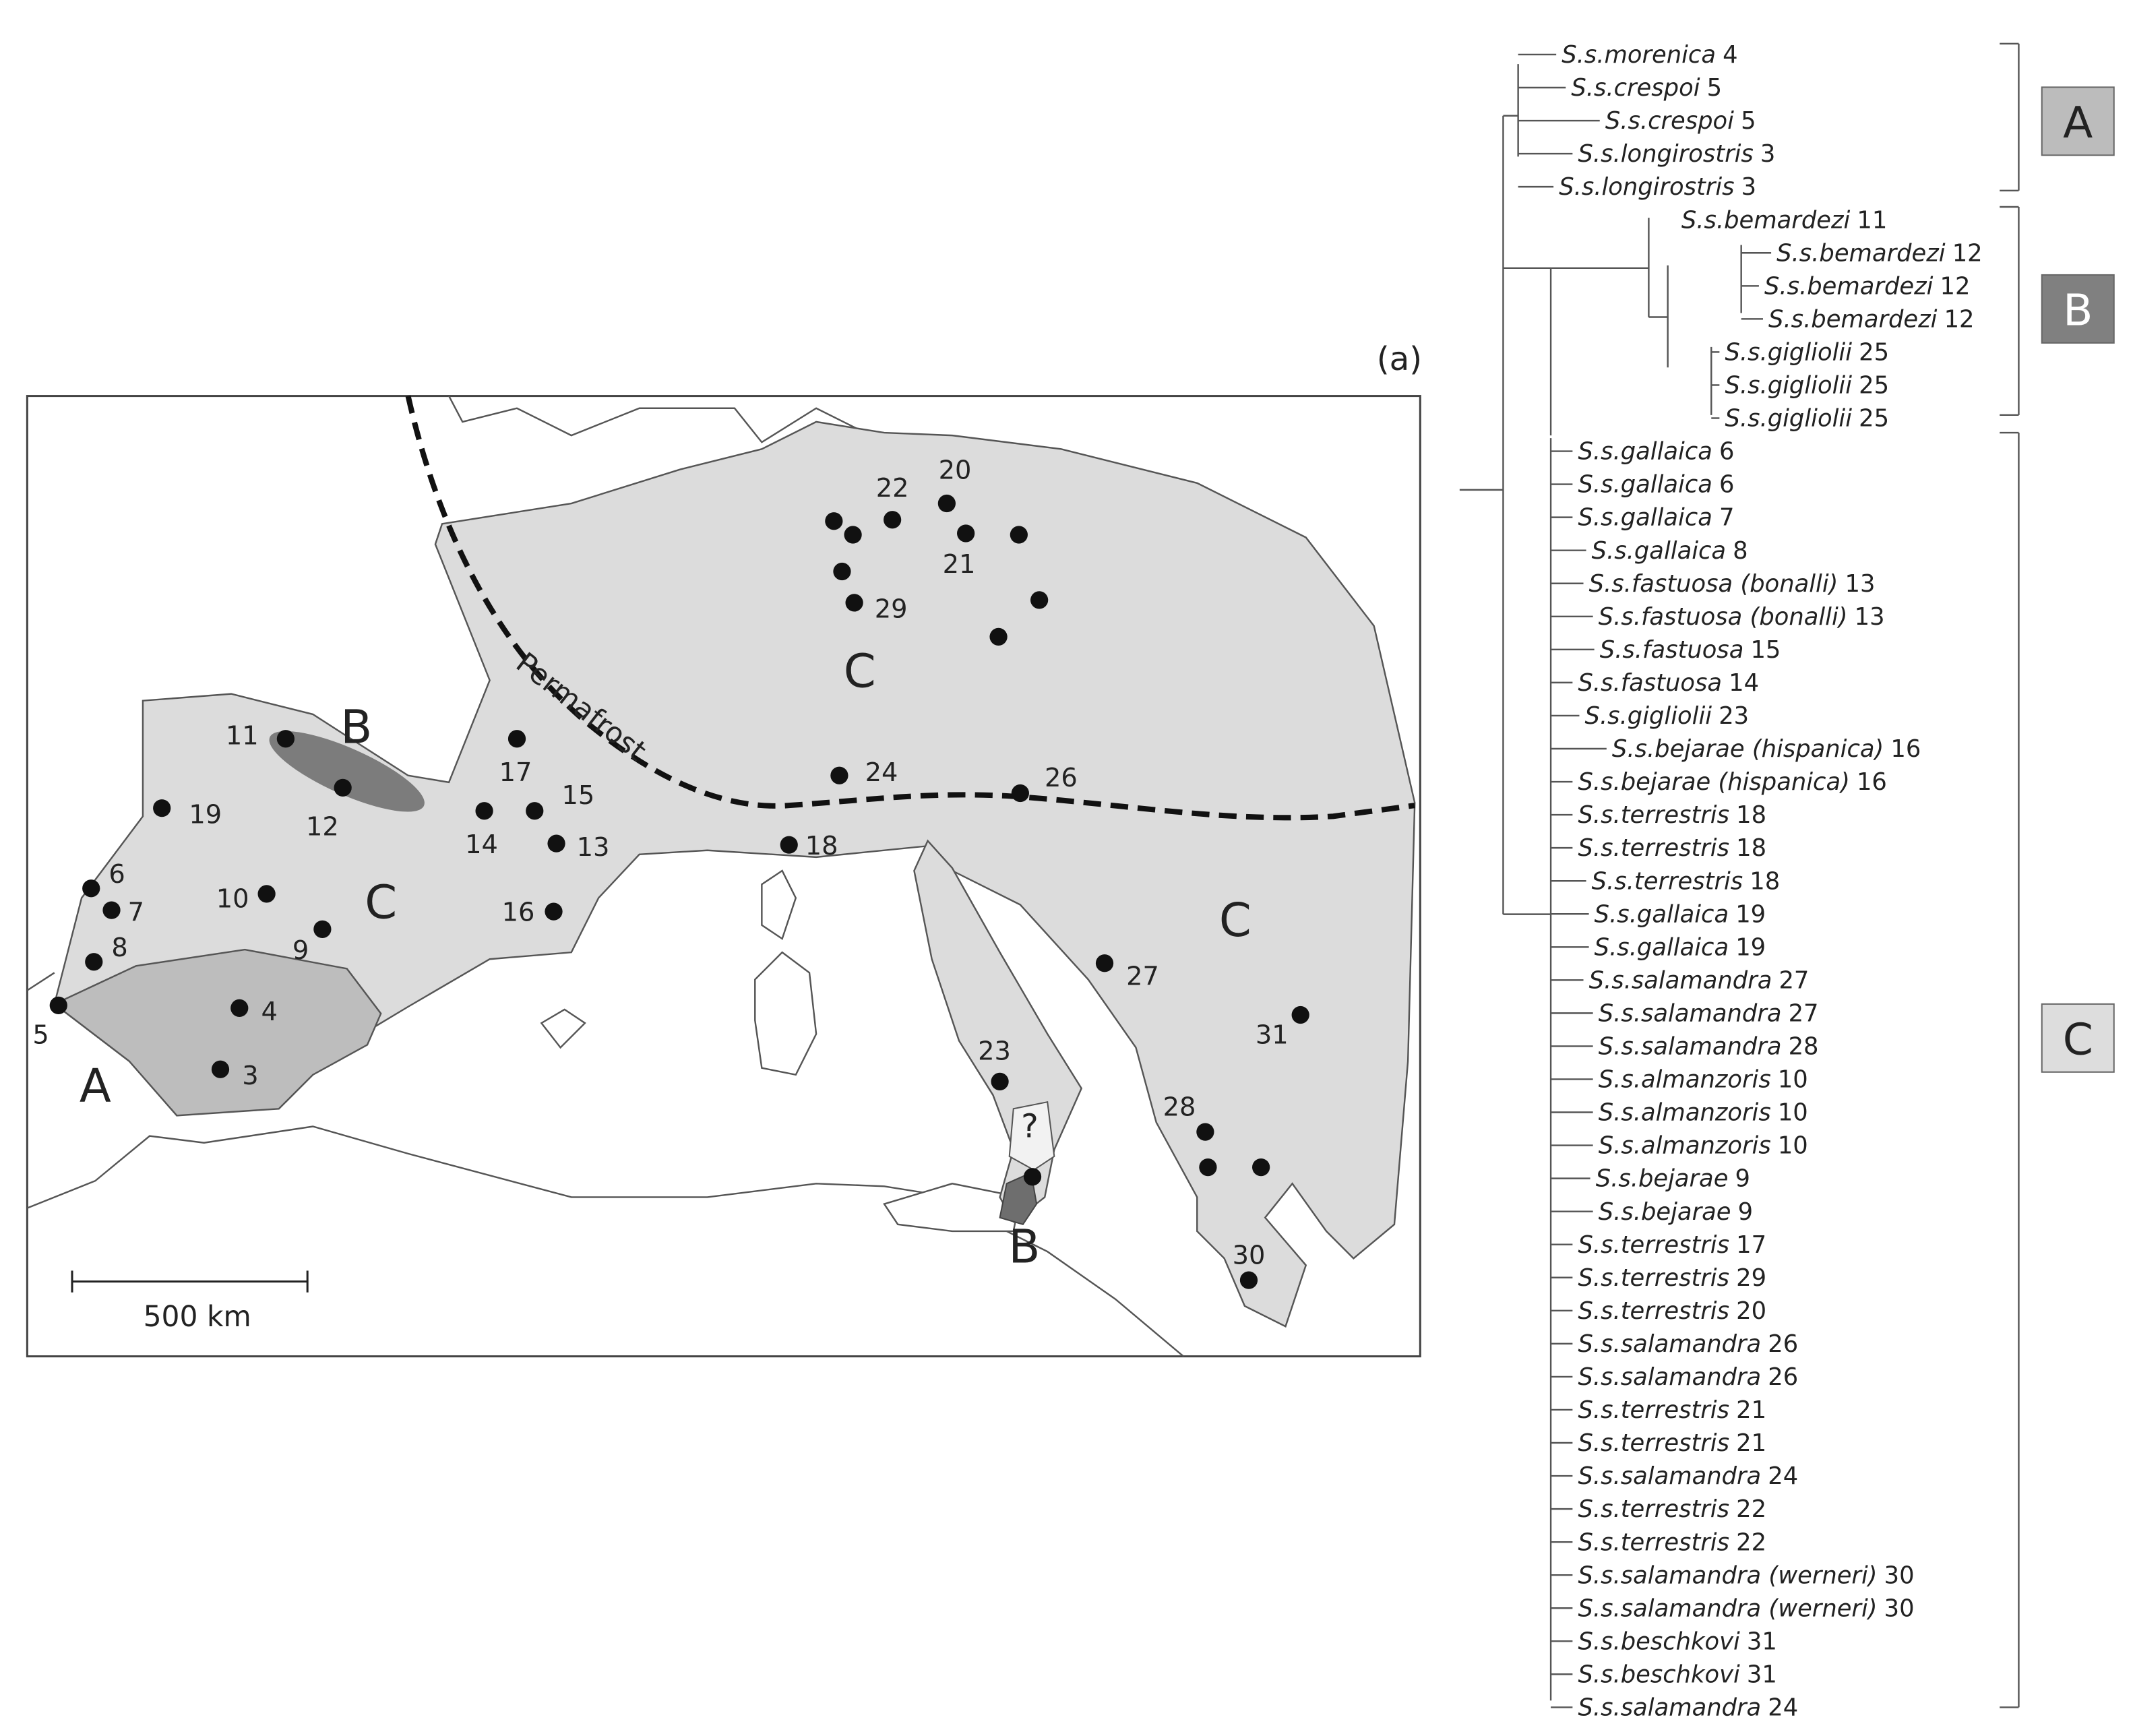 Image resolution: width=2133 pixels, height=1736 pixels. What do you see at coordinates (1648, 716) in the screenshot?
I see `leaf-name: S.s.gigliolii` at bounding box center [1648, 716].